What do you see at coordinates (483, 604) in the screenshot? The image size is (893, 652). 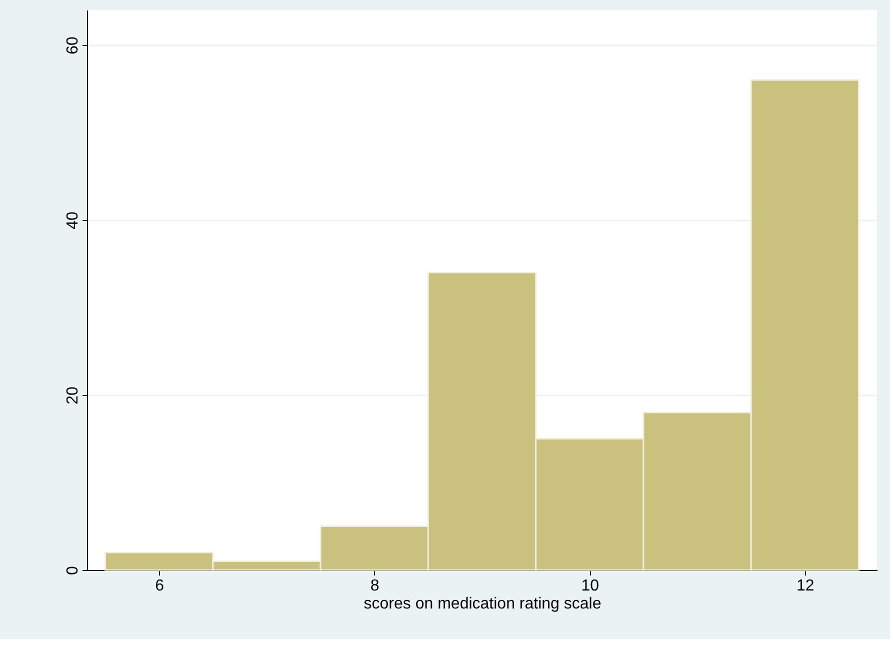 I see `x-axis-title: scores on medication rating scale` at bounding box center [483, 604].